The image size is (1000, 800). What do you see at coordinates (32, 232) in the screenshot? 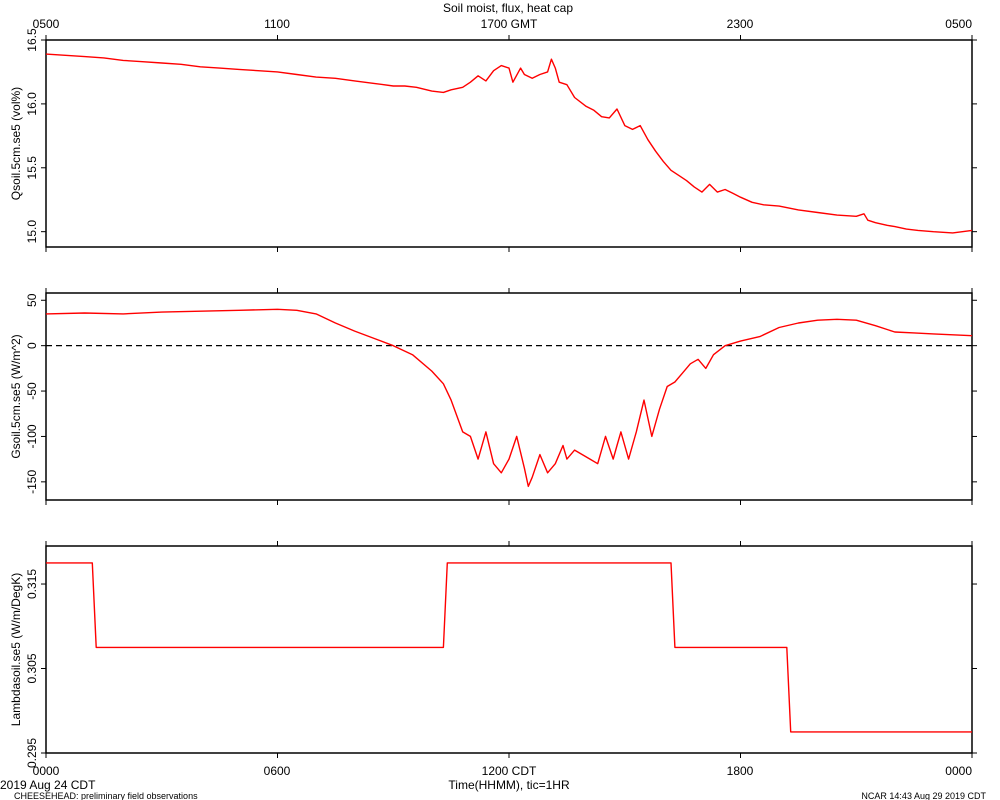
I see `y-tick-label: 15.0` at bounding box center [32, 232].